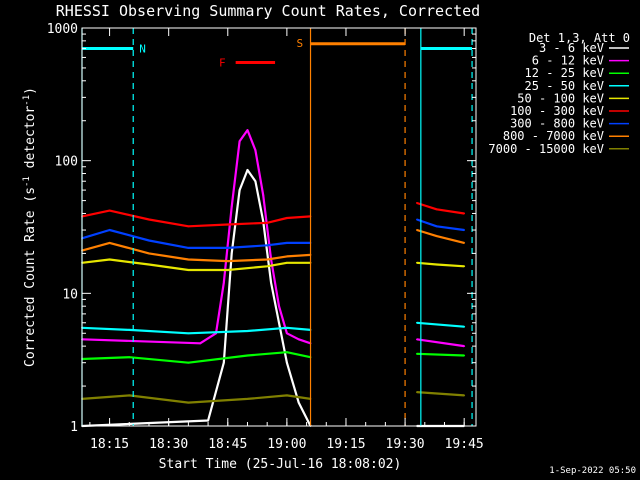  I want to click on legend-entry-label: 800 - 7000 keV, so click(553, 136).